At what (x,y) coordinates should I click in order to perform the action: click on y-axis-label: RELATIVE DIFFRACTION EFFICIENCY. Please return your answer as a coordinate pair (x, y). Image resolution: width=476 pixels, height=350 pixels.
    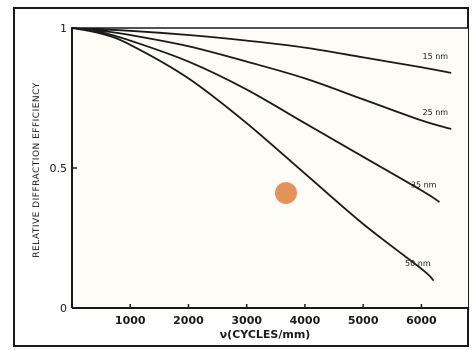
    Looking at the image, I should click on (37, 170).